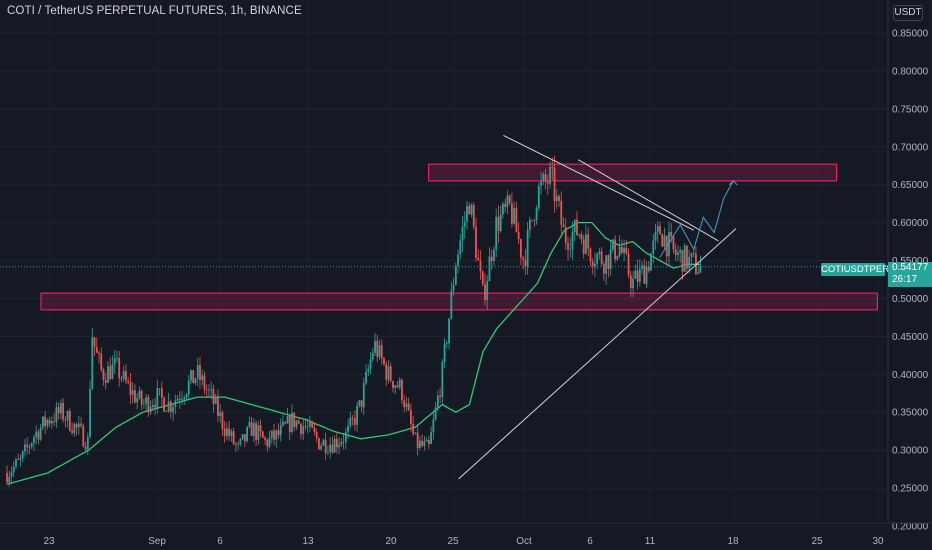  Describe the element at coordinates (459, 301) in the screenshot. I see `resistance-zone` at that location.